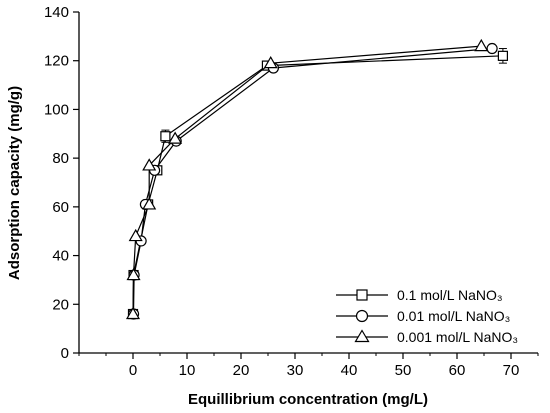  I want to click on legend-marker-circle, so click(362, 316).